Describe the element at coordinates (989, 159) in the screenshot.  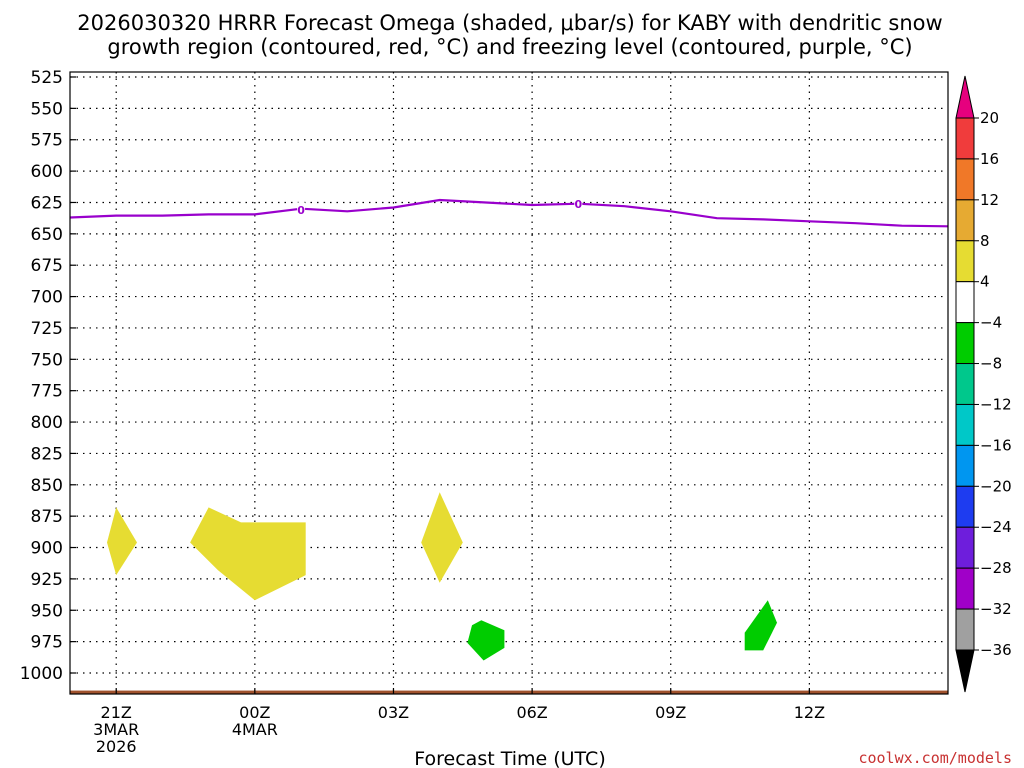
I see `colorbar-label: 16` at that location.